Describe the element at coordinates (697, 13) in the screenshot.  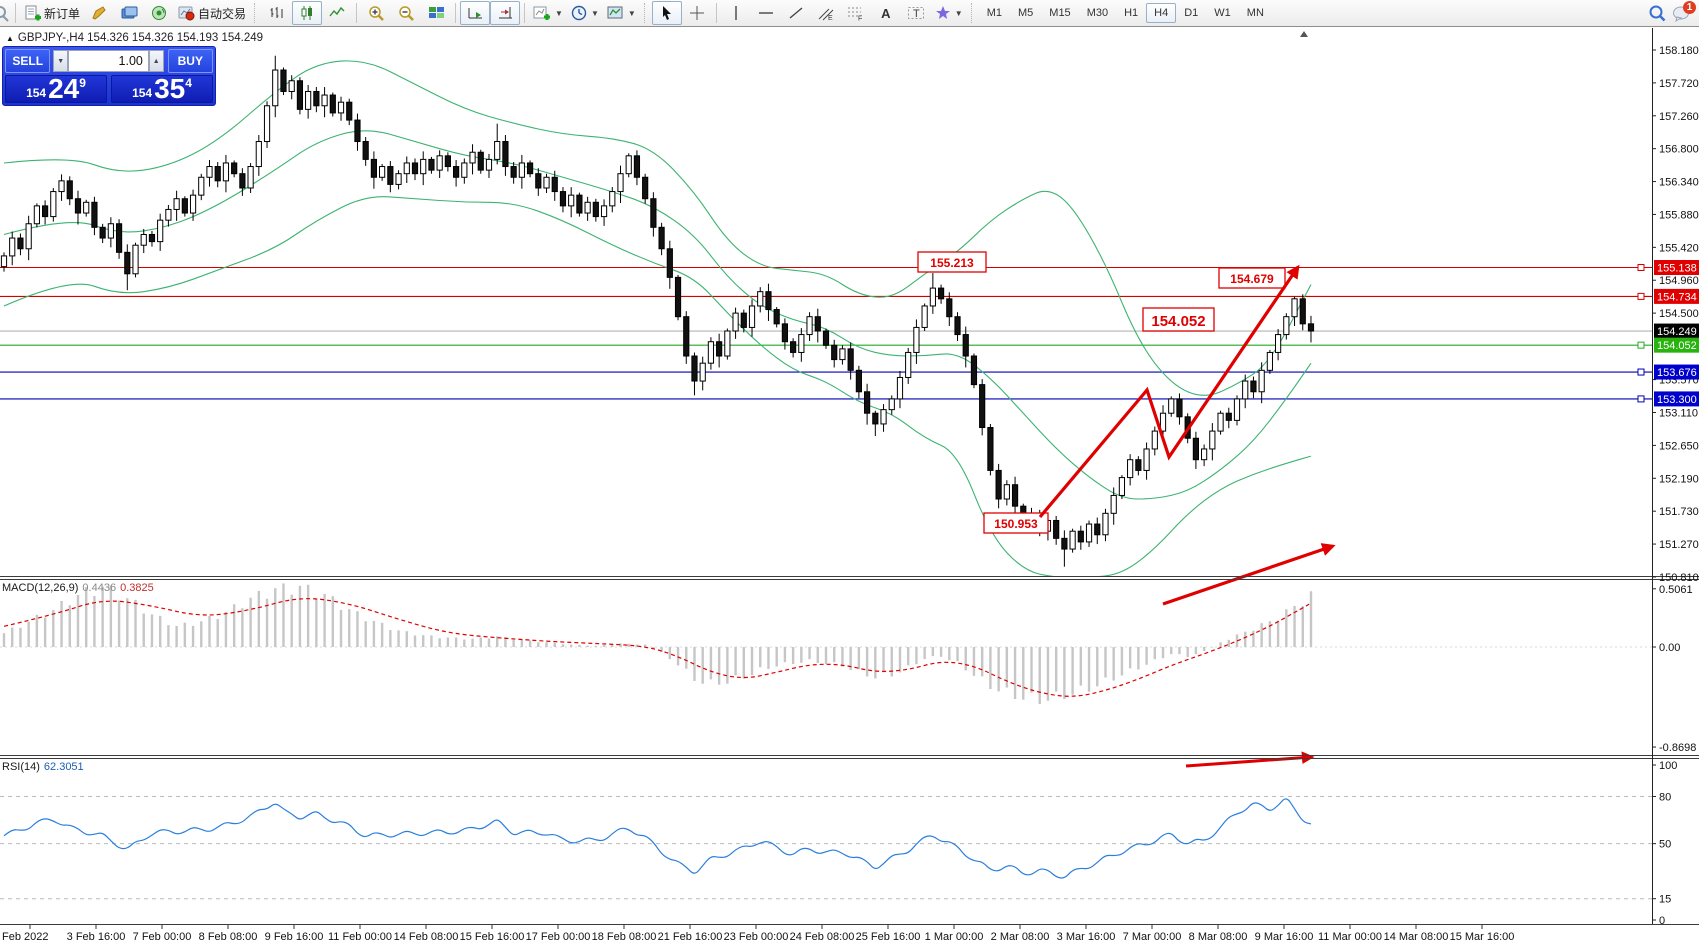
I see `crosshair-button` at that location.